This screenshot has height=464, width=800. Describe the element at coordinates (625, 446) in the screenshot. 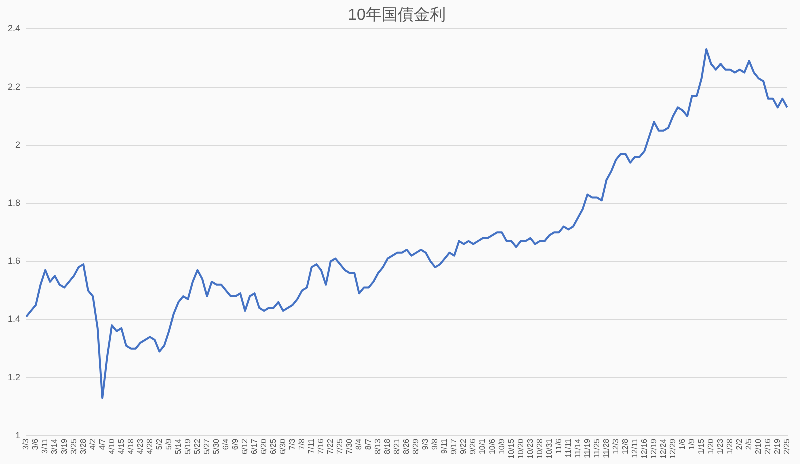

I see `x-tick-label: 12/8` at that location.